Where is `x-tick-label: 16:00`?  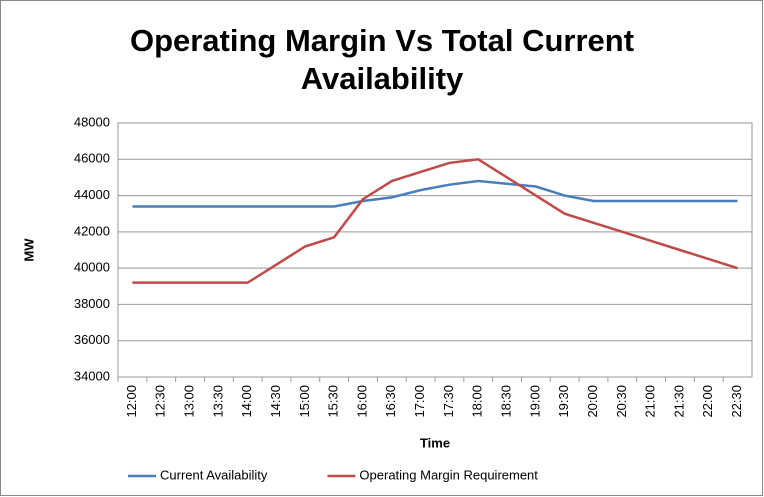
x-tick-label: 16:00 is located at coordinates (361, 401).